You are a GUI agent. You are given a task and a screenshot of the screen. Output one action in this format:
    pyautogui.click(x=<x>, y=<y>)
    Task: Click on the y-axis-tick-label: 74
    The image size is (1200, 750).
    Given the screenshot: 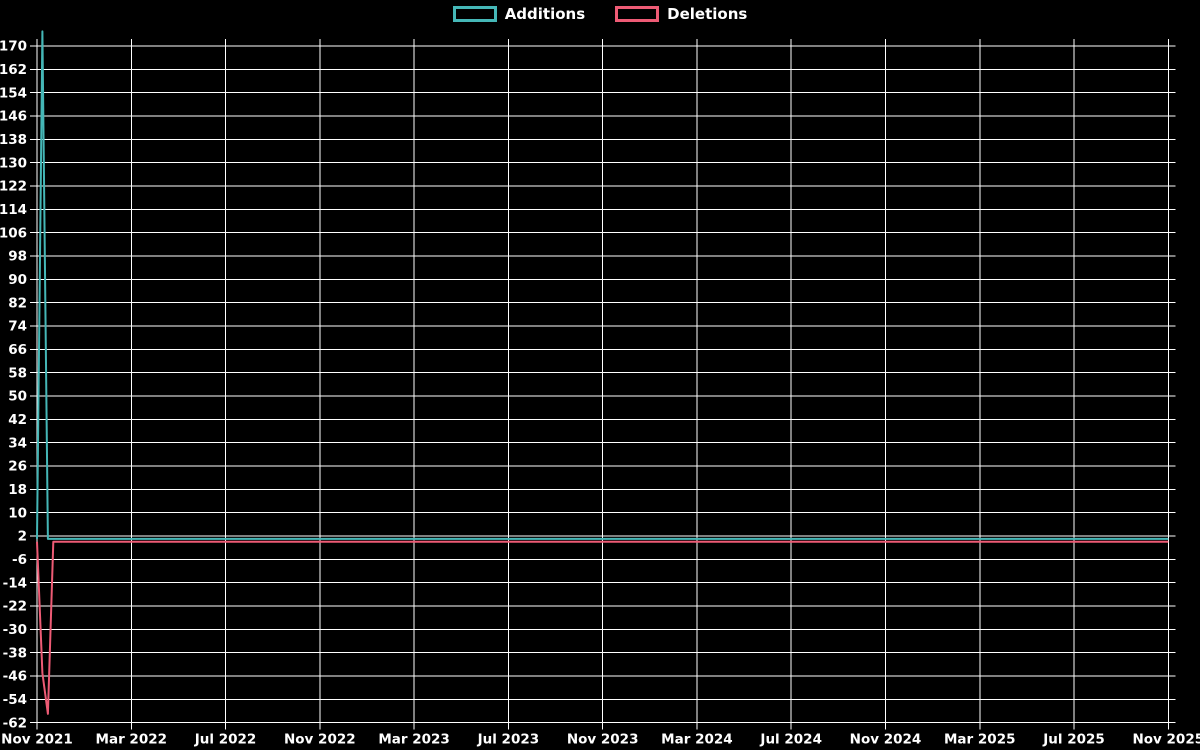 What is the action you would take?
    pyautogui.click(x=17, y=327)
    